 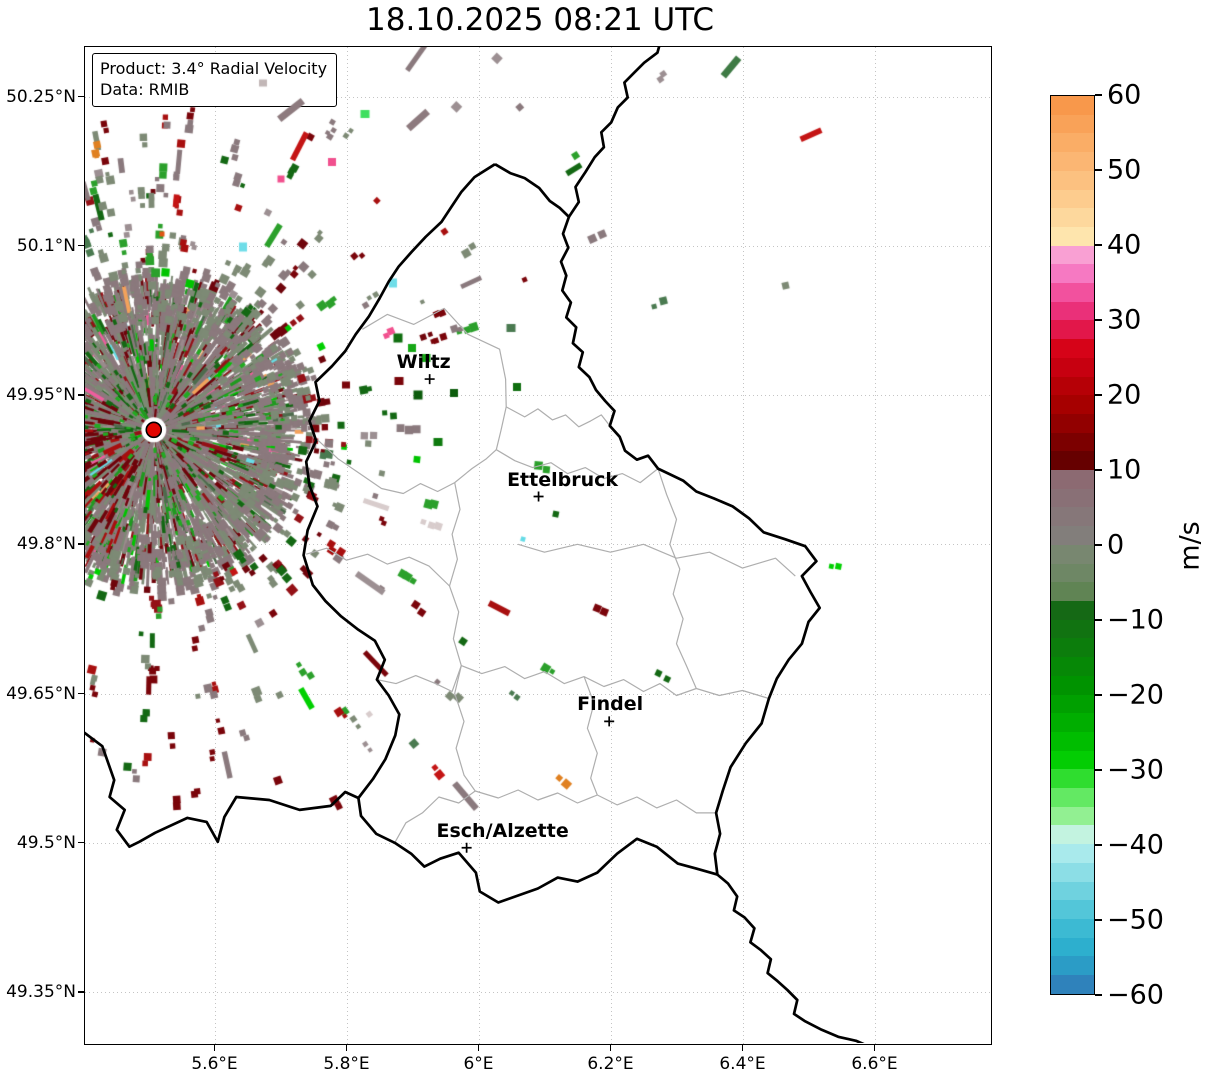 What do you see at coordinates (742, 1064) in the screenshot?
I see `x-tick-label: 6.4°E` at bounding box center [742, 1064].